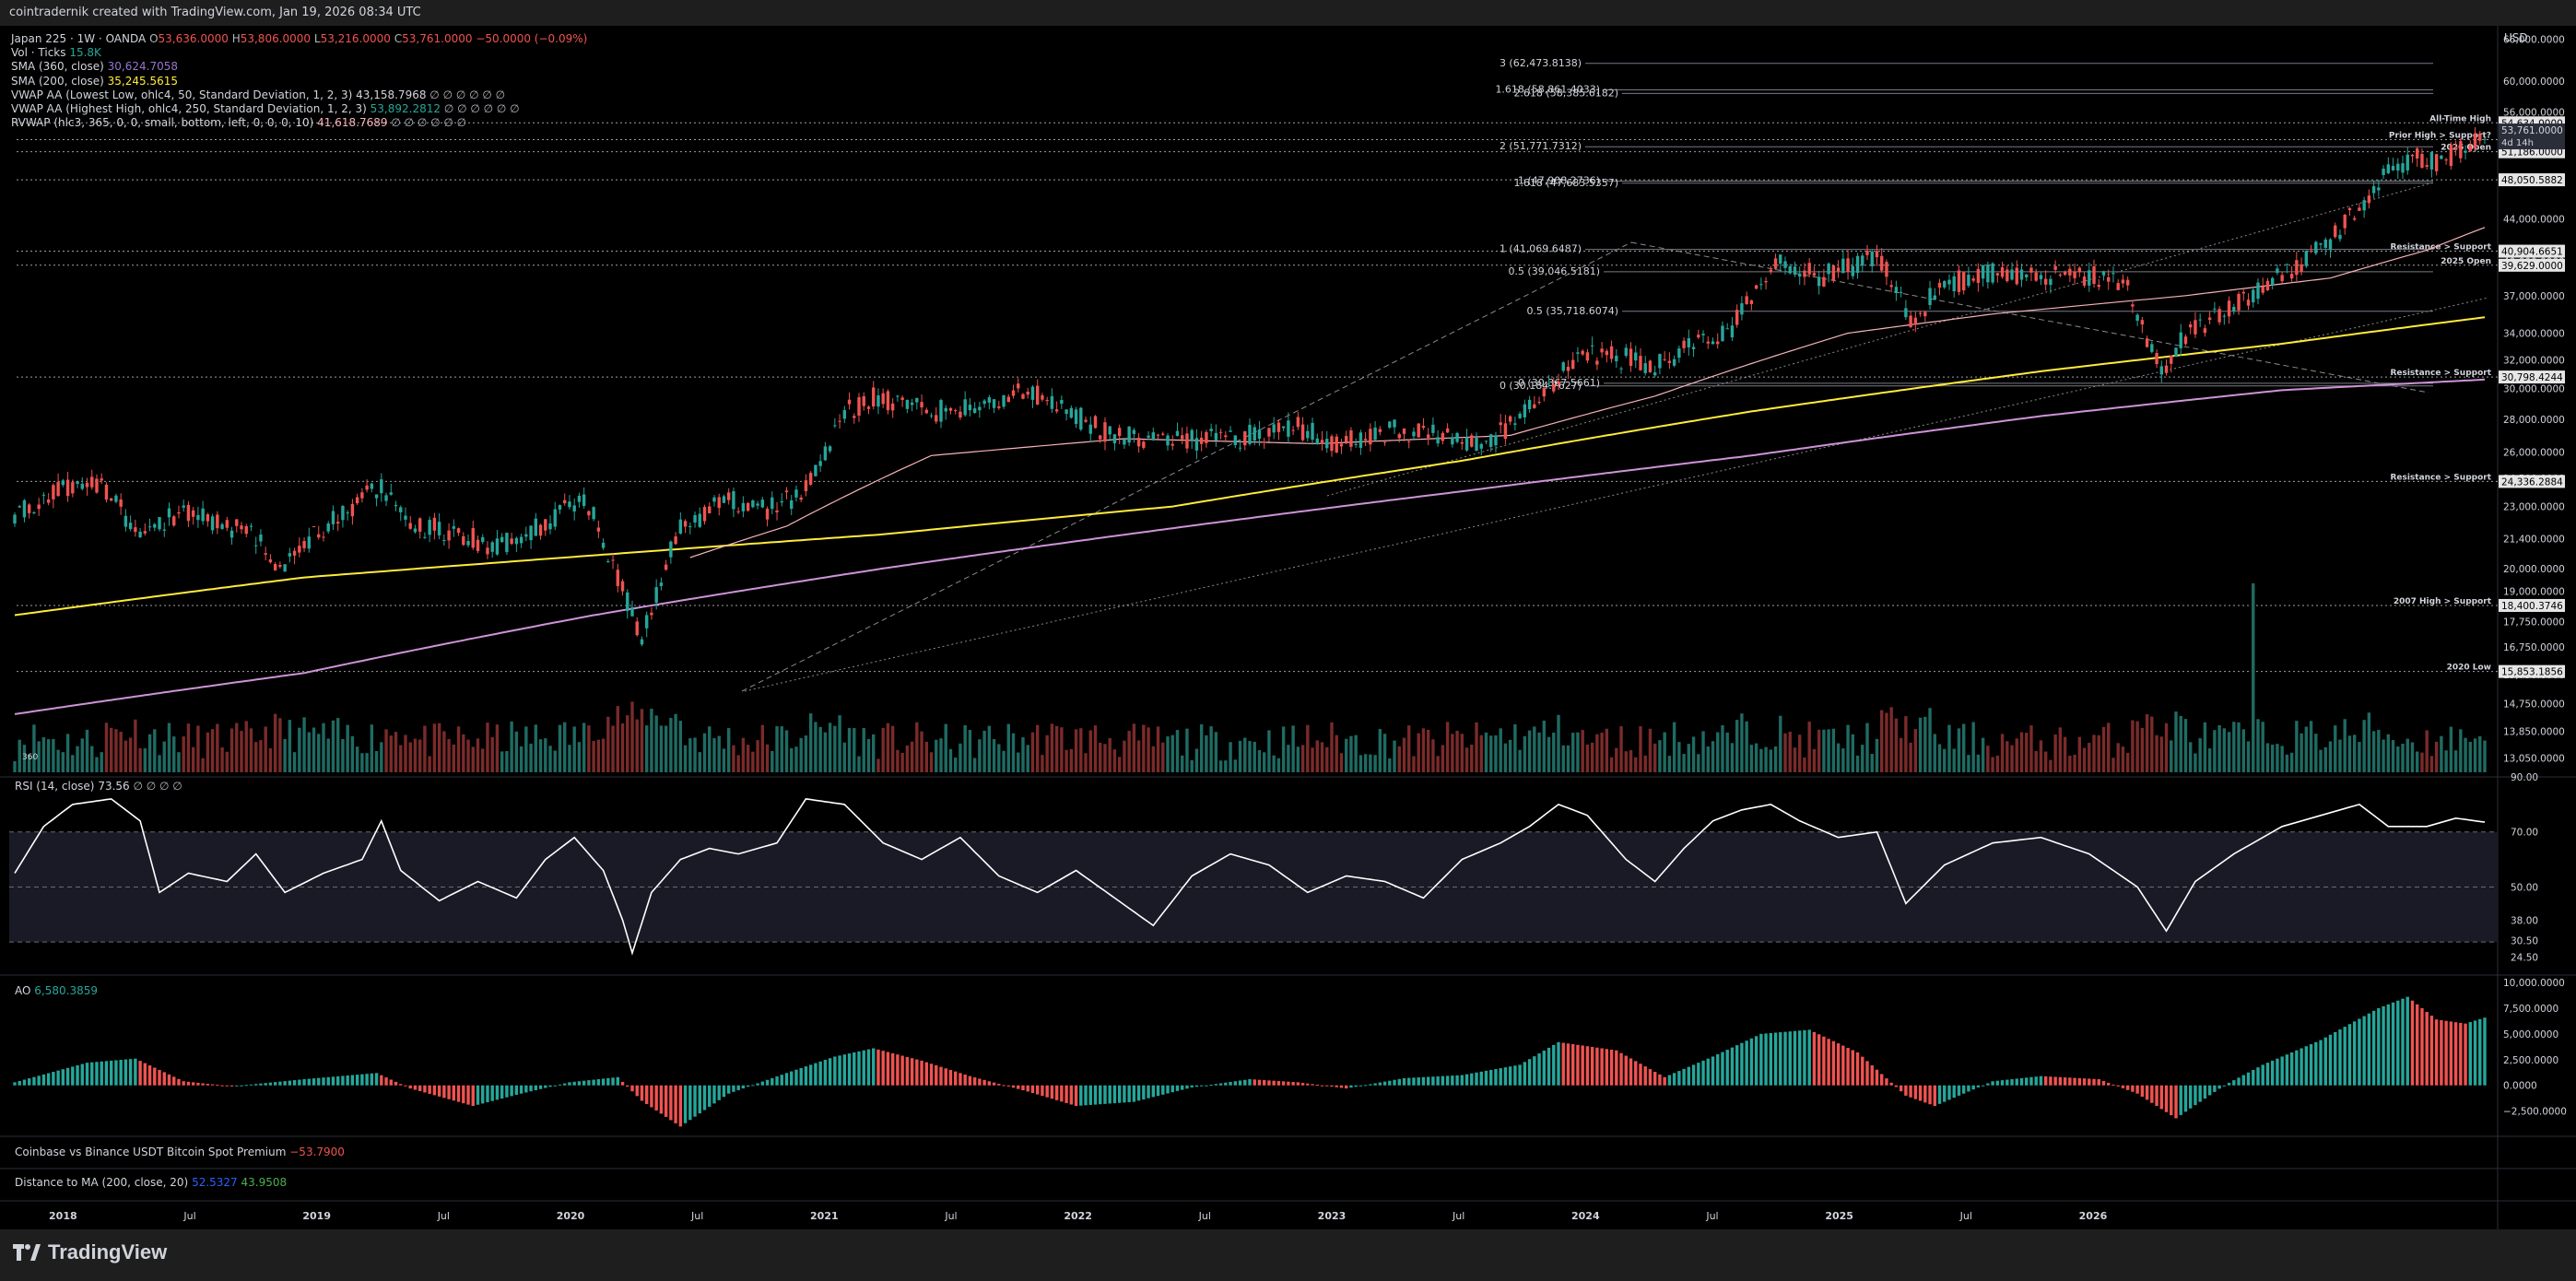 The height and width of the screenshot is (1281, 2576). Describe the element at coordinates (79, 39) in the screenshot. I see `symbol-name: Japan 225 · 1W · OANDA` at that location.